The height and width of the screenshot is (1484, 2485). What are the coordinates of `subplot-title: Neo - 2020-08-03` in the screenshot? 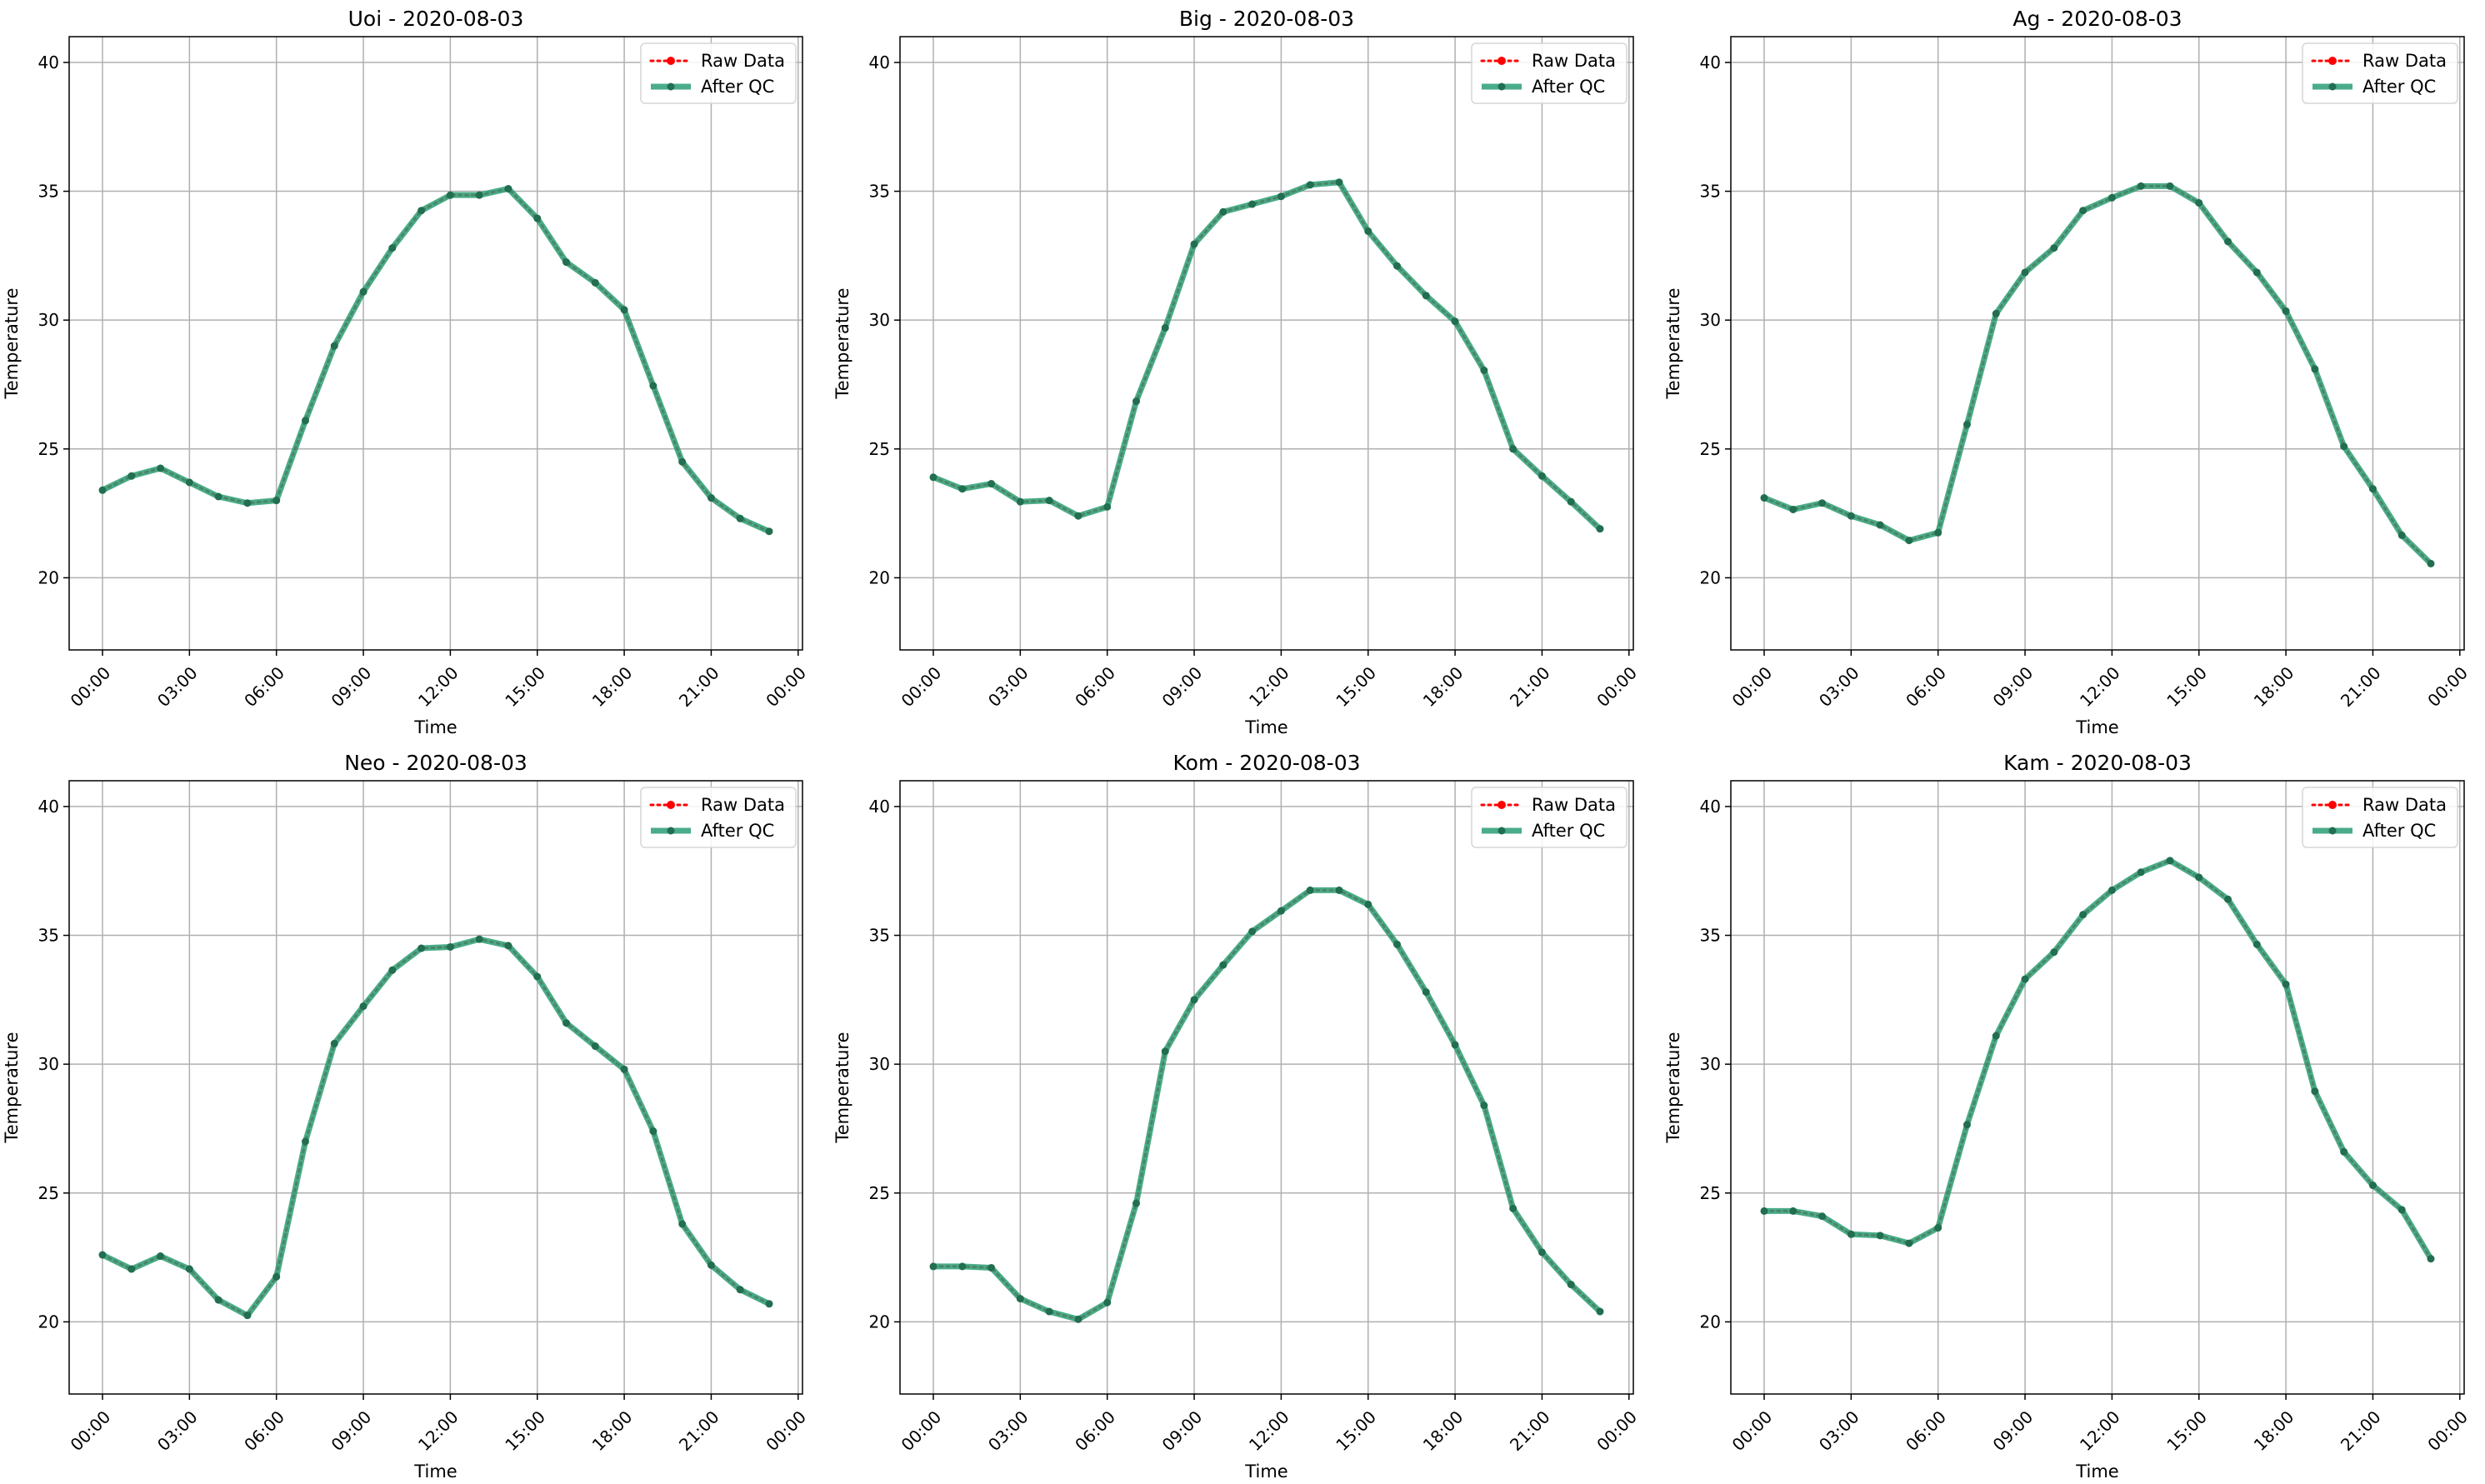 It's located at (436, 763).